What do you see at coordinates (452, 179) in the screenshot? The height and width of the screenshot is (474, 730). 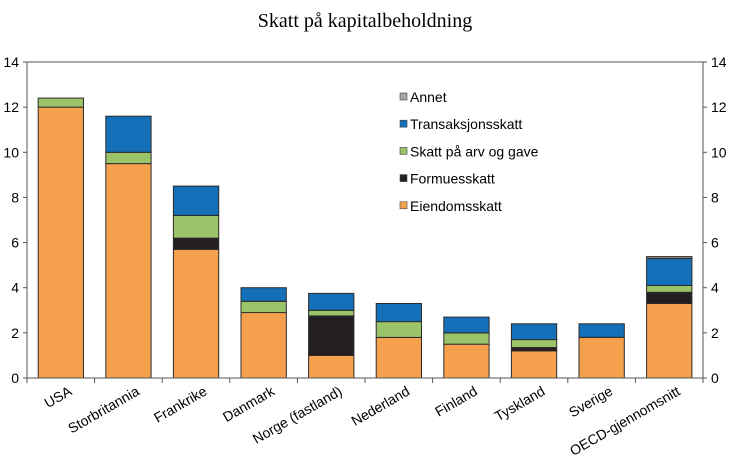 I see `legend-label: Formuesskatt` at bounding box center [452, 179].